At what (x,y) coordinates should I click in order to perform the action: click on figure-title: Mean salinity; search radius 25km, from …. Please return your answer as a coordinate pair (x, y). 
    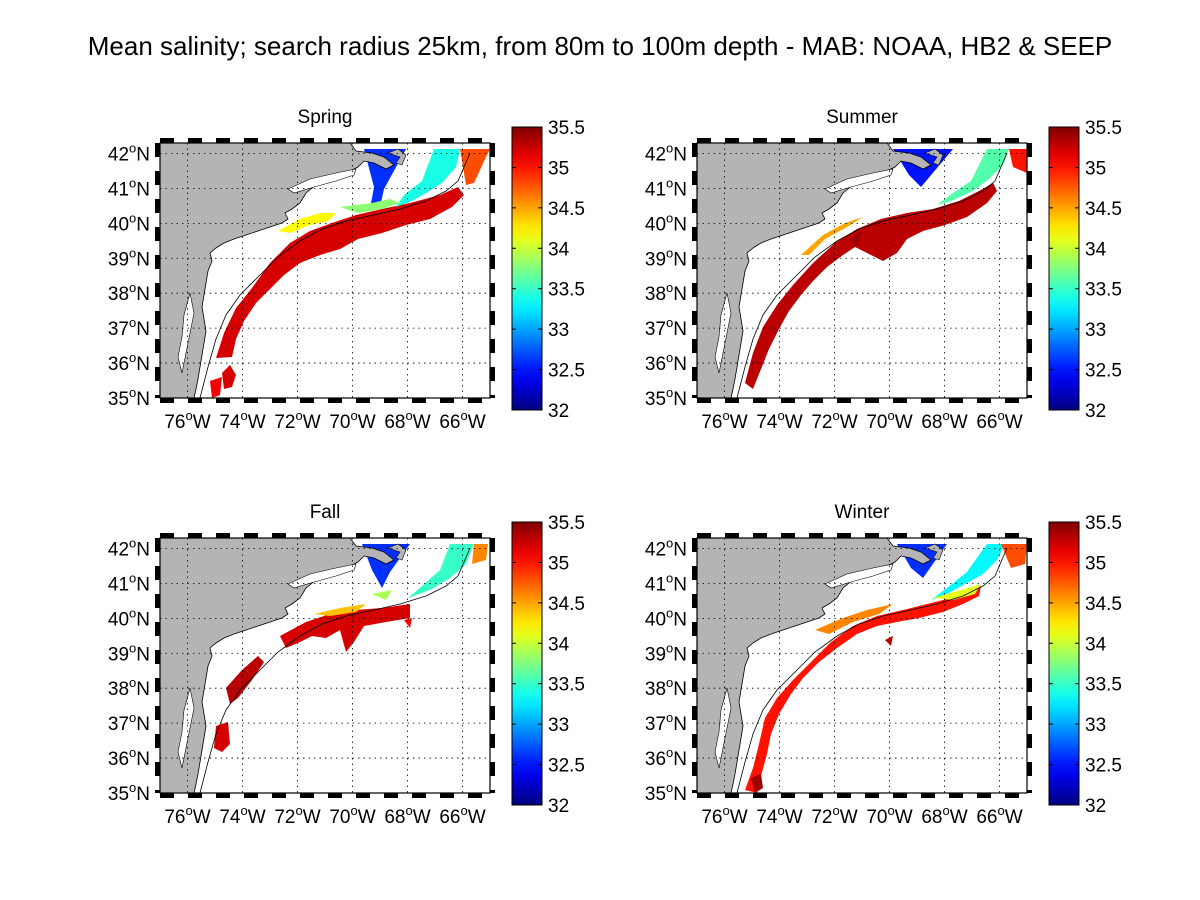
    Looking at the image, I should click on (600, 46).